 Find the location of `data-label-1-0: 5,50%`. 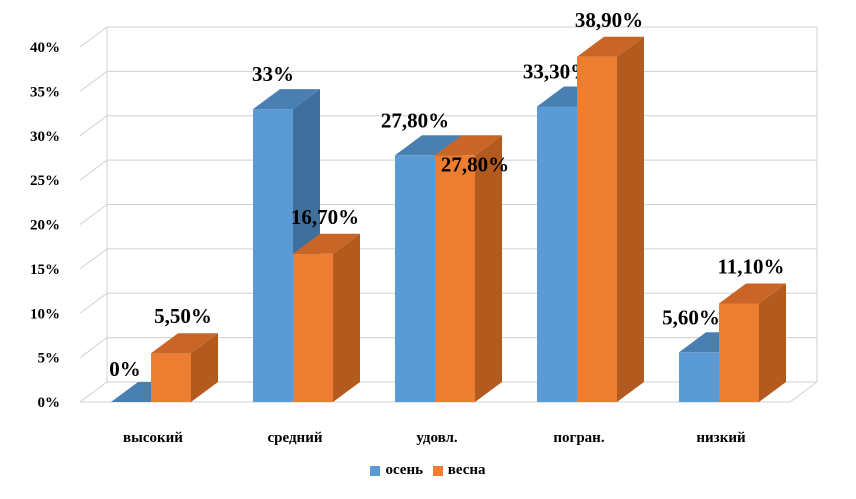

data-label-1-0: 5,50% is located at coordinates (183, 316).